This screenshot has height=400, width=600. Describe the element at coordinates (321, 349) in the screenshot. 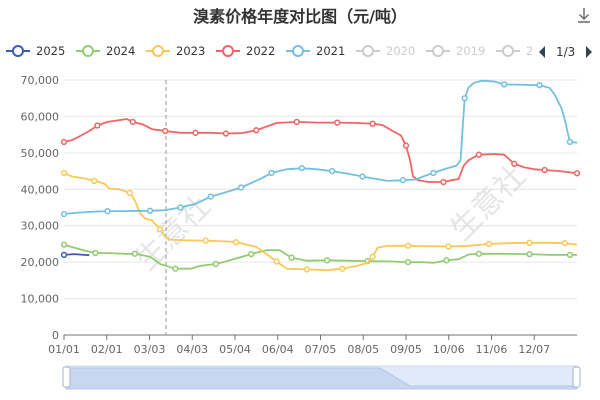

I see `x-tick-label: 07/05` at that location.